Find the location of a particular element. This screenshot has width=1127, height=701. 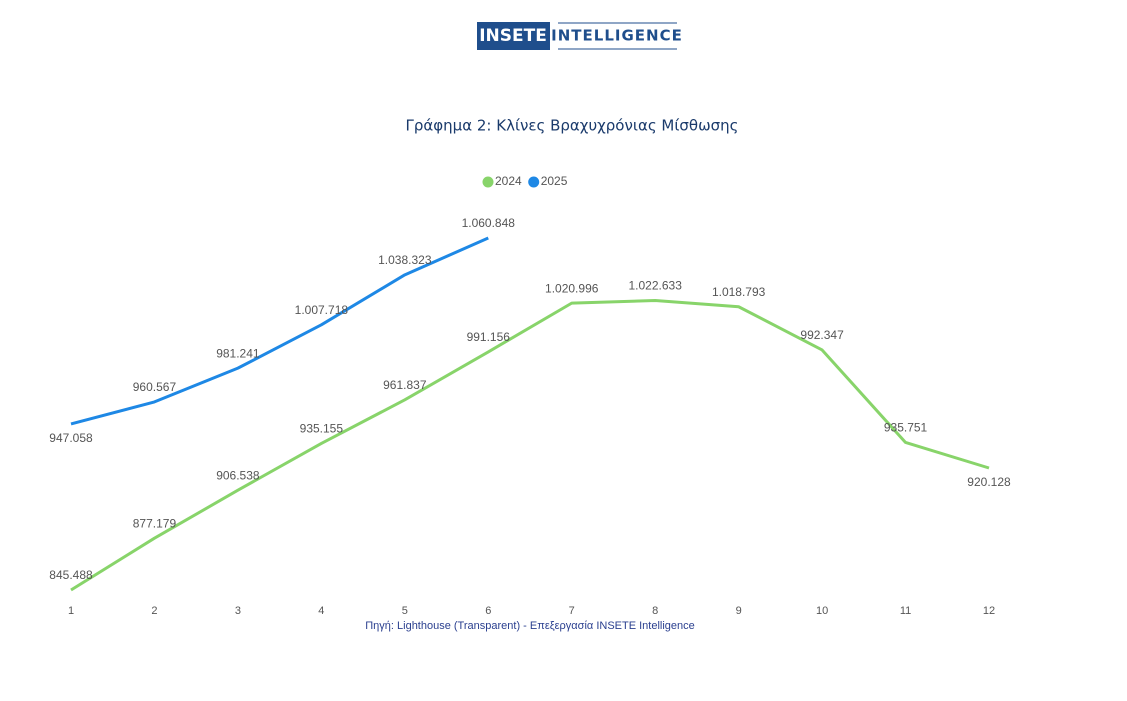

chart-title: Γράφημα 2: Κλίνες Βραχυχρόνιας Μίσθωσης is located at coordinates (572, 126).